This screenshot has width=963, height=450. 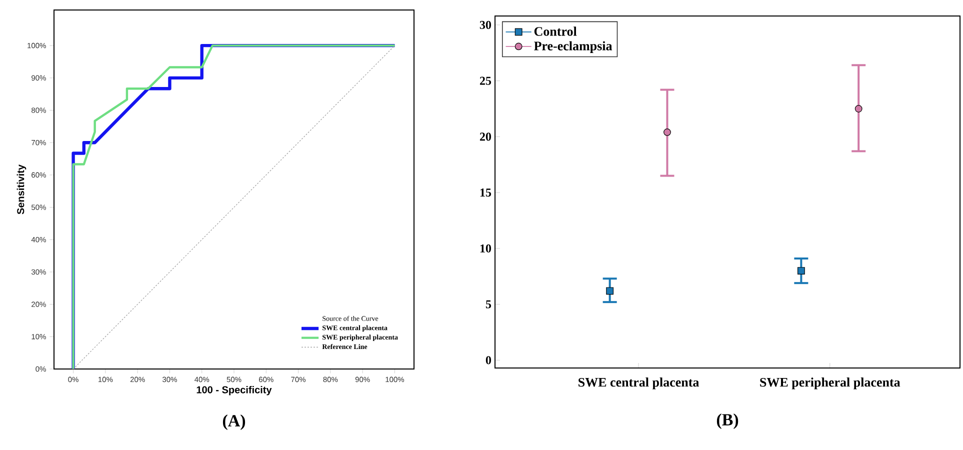 I want to click on y-tick-label: 0, so click(x=489, y=360).